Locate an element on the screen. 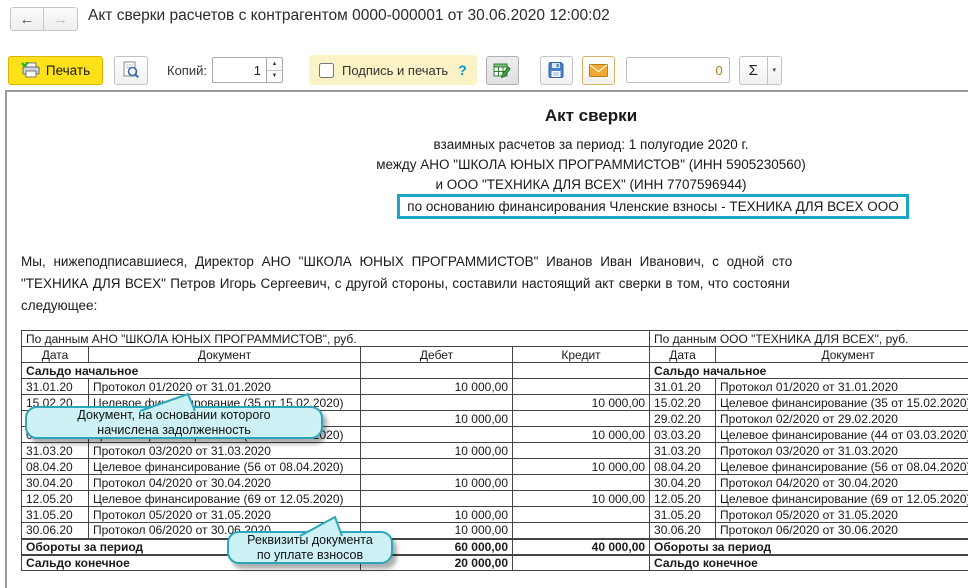  printer-icon is located at coordinates (30, 70).